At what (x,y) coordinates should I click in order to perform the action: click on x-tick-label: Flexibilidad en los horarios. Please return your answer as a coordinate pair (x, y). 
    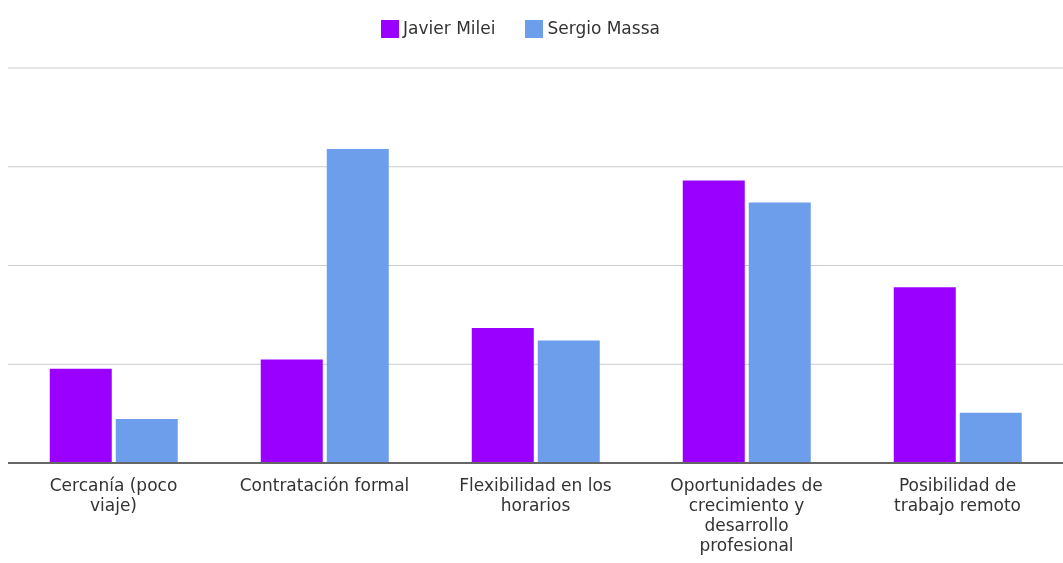
    Looking at the image, I should click on (535, 495).